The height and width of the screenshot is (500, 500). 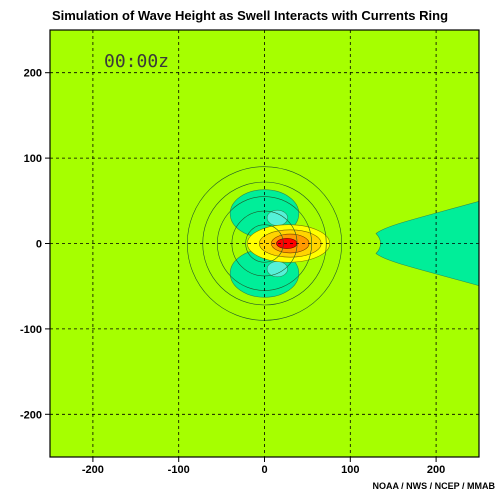 I want to click on x-tick-label: 0, so click(x=264, y=470).